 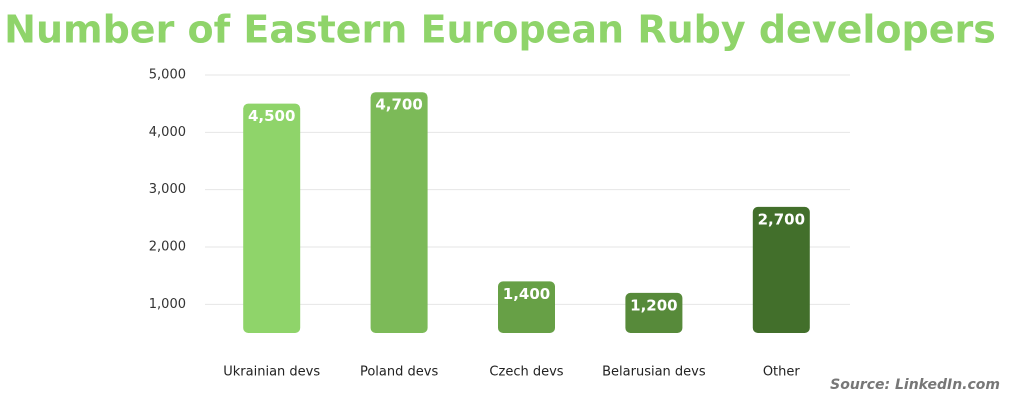 What do you see at coordinates (526, 372) in the screenshot?
I see `x-tick-label: Czech devs` at bounding box center [526, 372].